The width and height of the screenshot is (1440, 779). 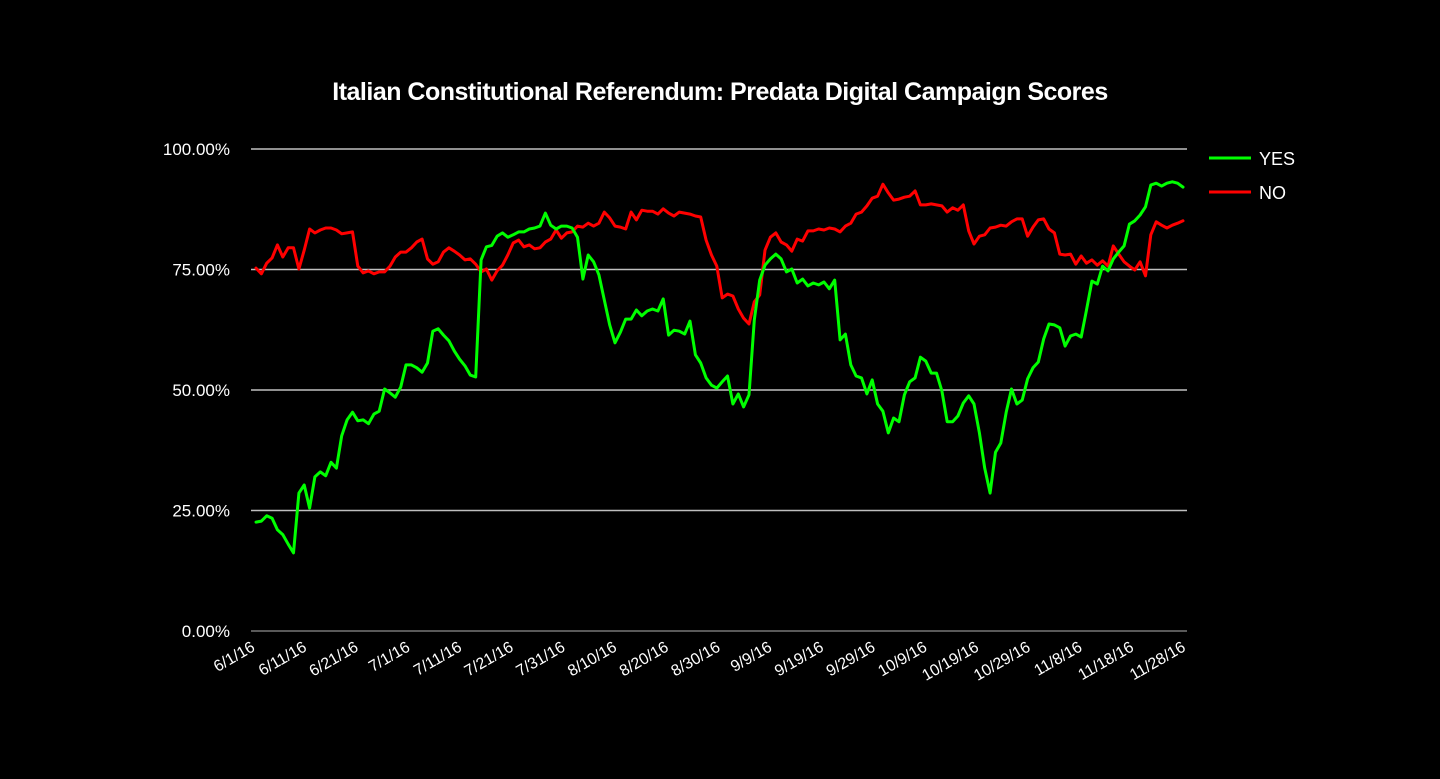 What do you see at coordinates (644, 659) in the screenshot?
I see `x-tick-label: 8/20/16` at bounding box center [644, 659].